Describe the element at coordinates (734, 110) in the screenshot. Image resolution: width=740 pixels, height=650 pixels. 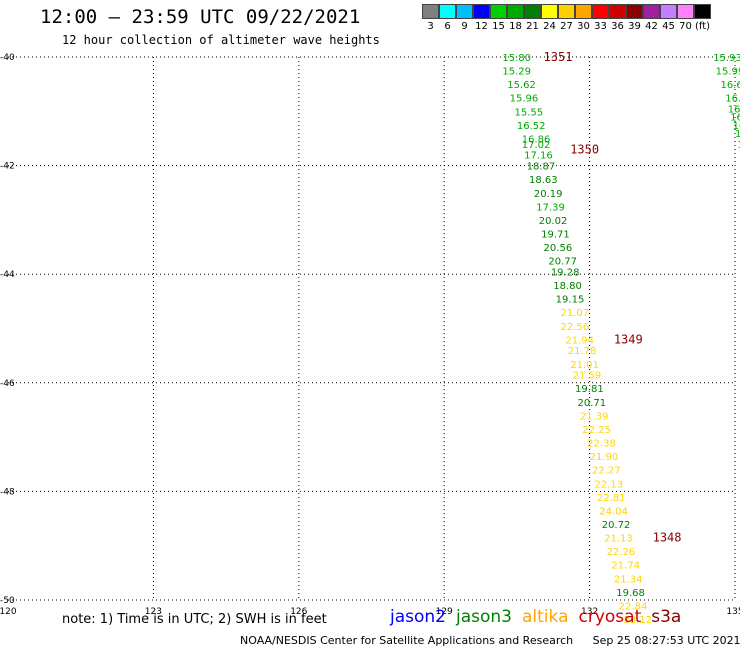
I see `wave-height-label: 16.20` at that location.